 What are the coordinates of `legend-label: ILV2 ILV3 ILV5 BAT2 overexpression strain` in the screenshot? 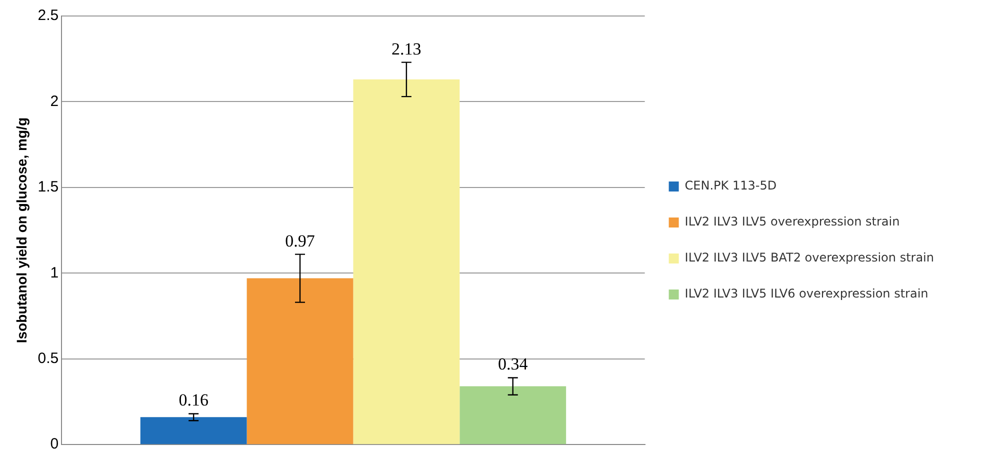 It's located at (809, 257).